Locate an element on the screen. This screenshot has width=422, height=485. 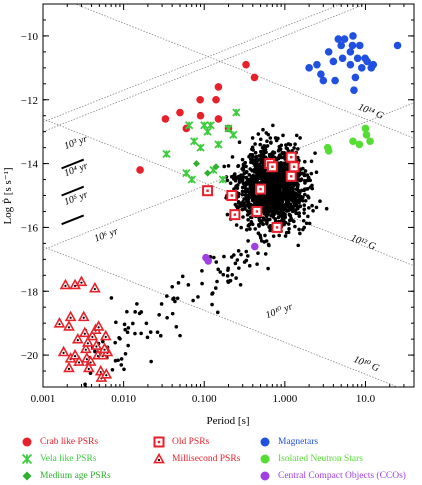
y-tick-label-4: −18 is located at coordinates (30, 292).